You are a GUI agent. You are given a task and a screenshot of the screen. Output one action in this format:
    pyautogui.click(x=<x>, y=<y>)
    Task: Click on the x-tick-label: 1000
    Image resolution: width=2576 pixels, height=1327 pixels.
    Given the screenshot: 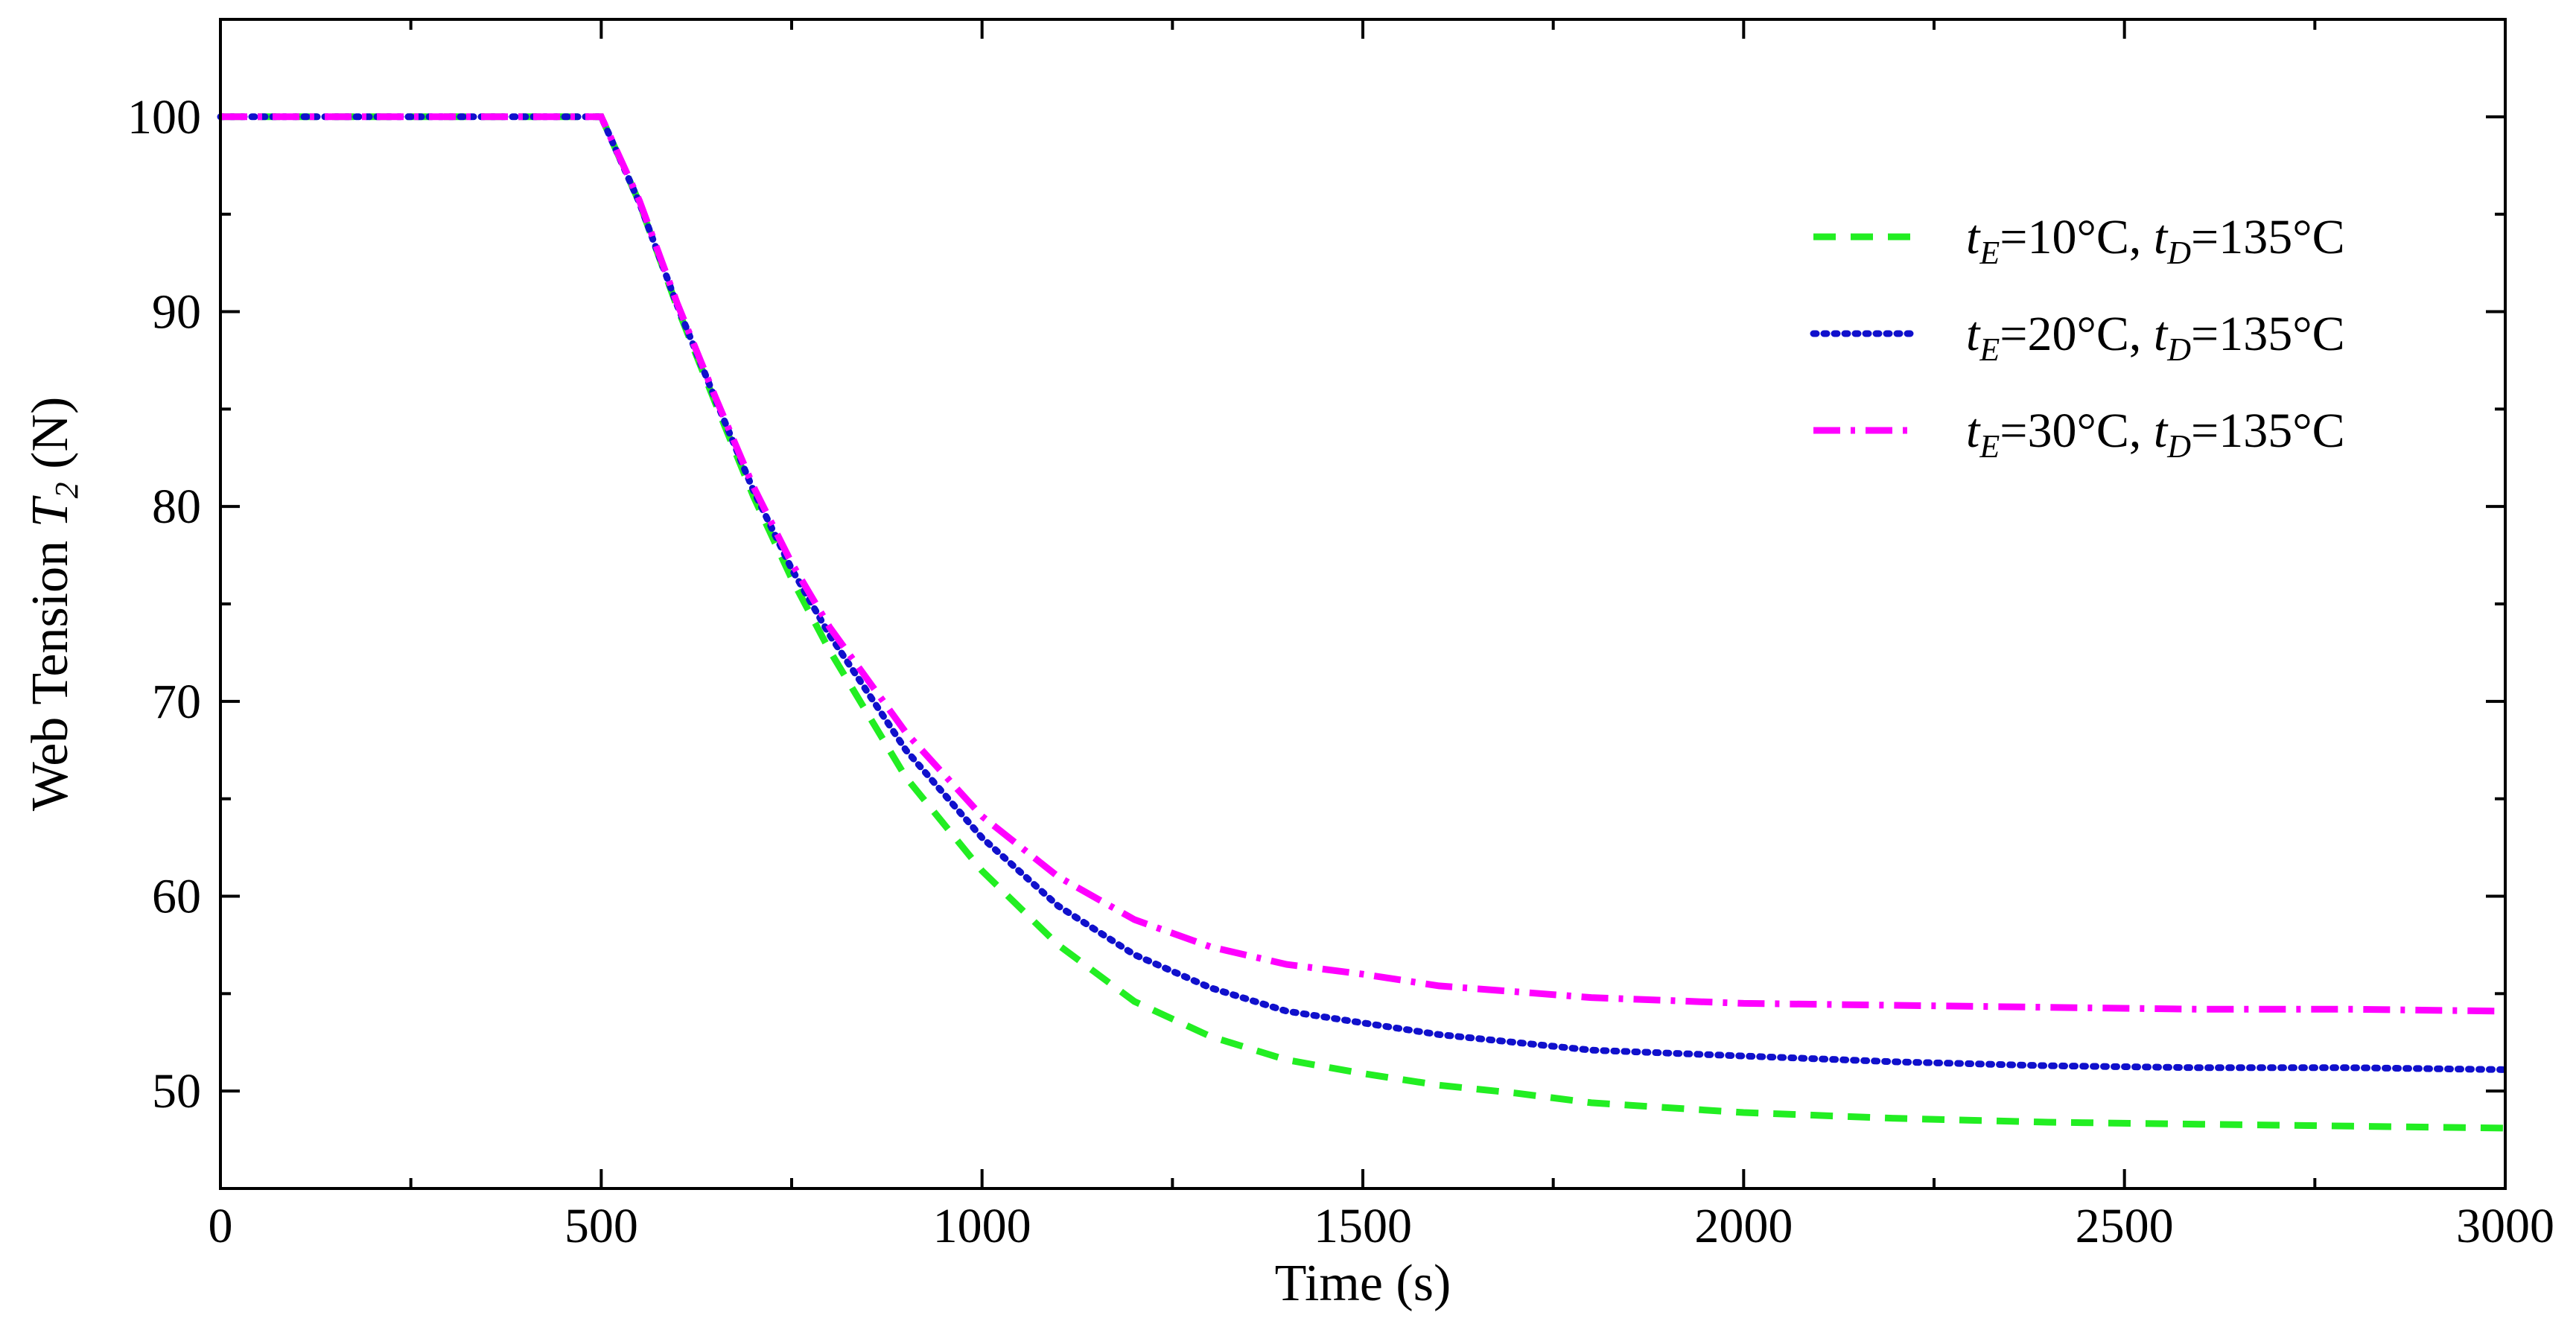 What is the action you would take?
    pyautogui.click(x=982, y=1226)
    